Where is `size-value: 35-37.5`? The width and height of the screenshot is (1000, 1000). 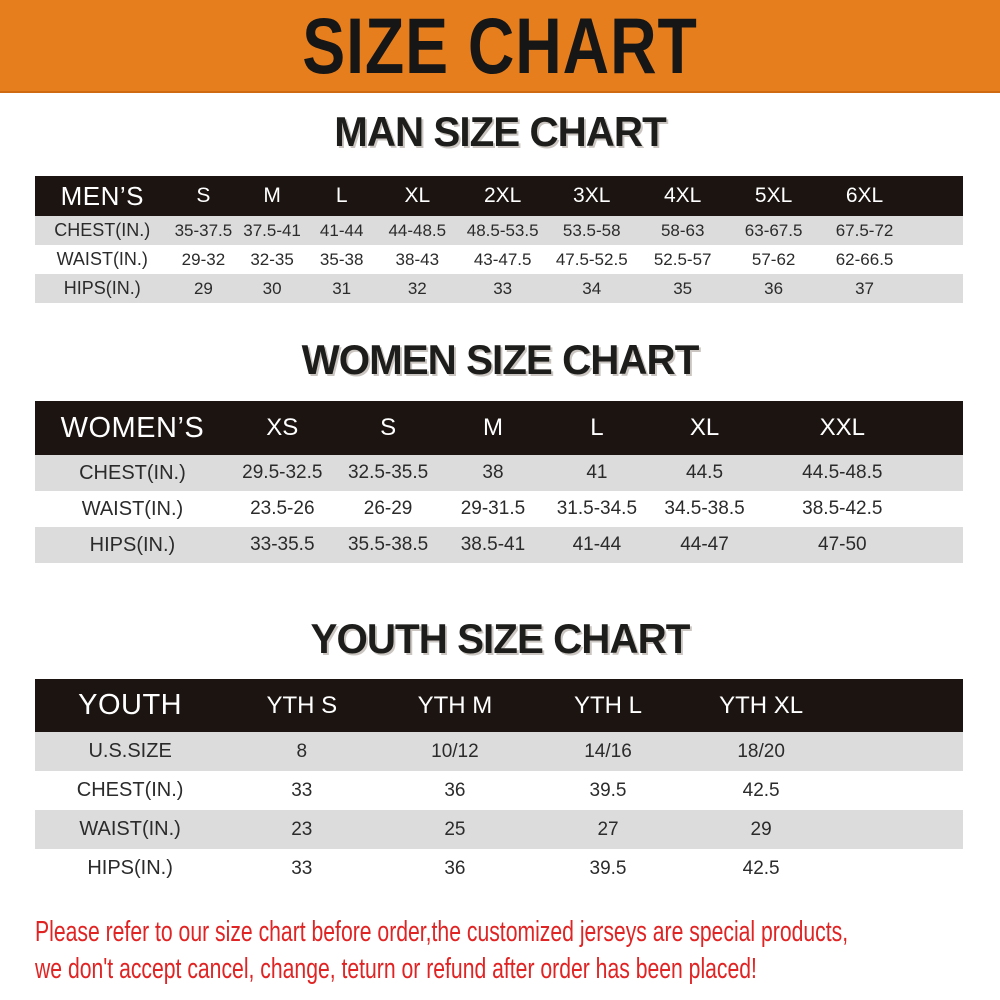
size-value: 35-37.5 is located at coordinates (203, 230).